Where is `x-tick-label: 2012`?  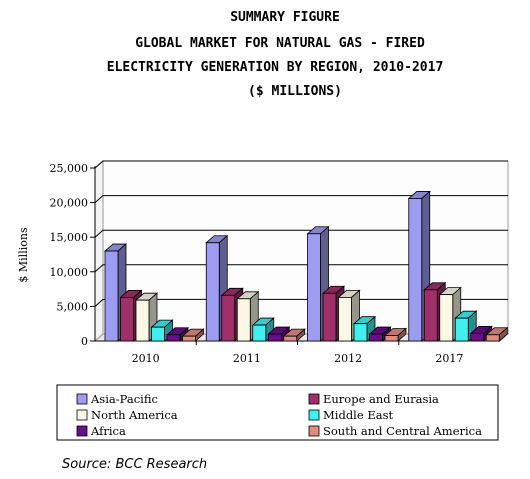
x-tick-label: 2012 is located at coordinates (348, 358).